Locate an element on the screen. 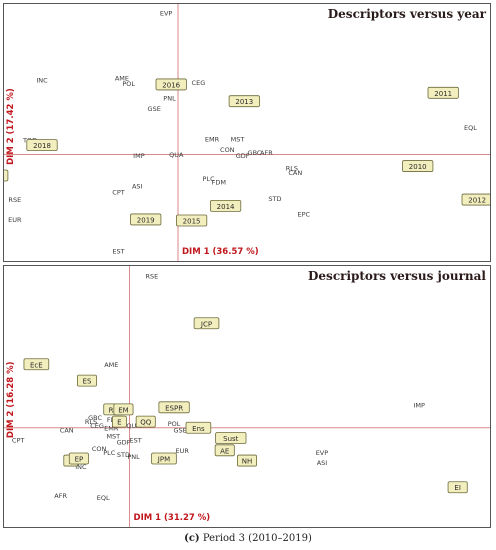 Image resolution: width=496 pixels, height=550 pixels. category-marker: ES is located at coordinates (86, 380).